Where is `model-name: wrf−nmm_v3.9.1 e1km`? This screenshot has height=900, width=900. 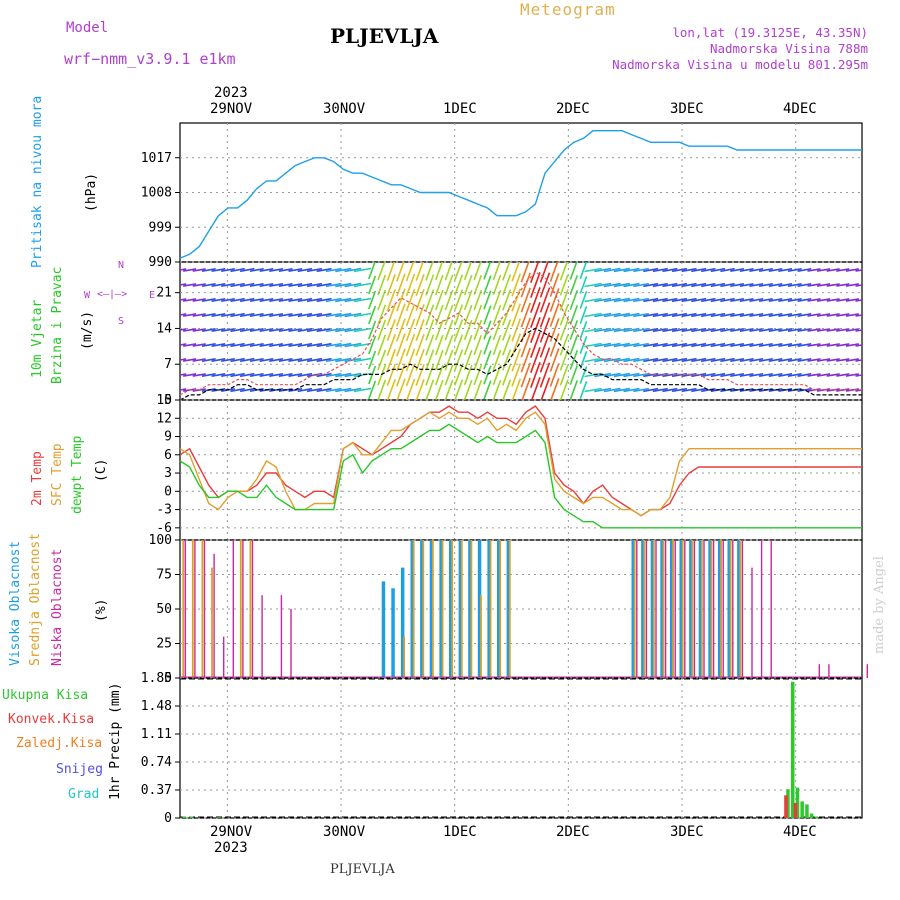 model-name: wrf−nmm_v3.9.1 e1km is located at coordinates (150, 59).